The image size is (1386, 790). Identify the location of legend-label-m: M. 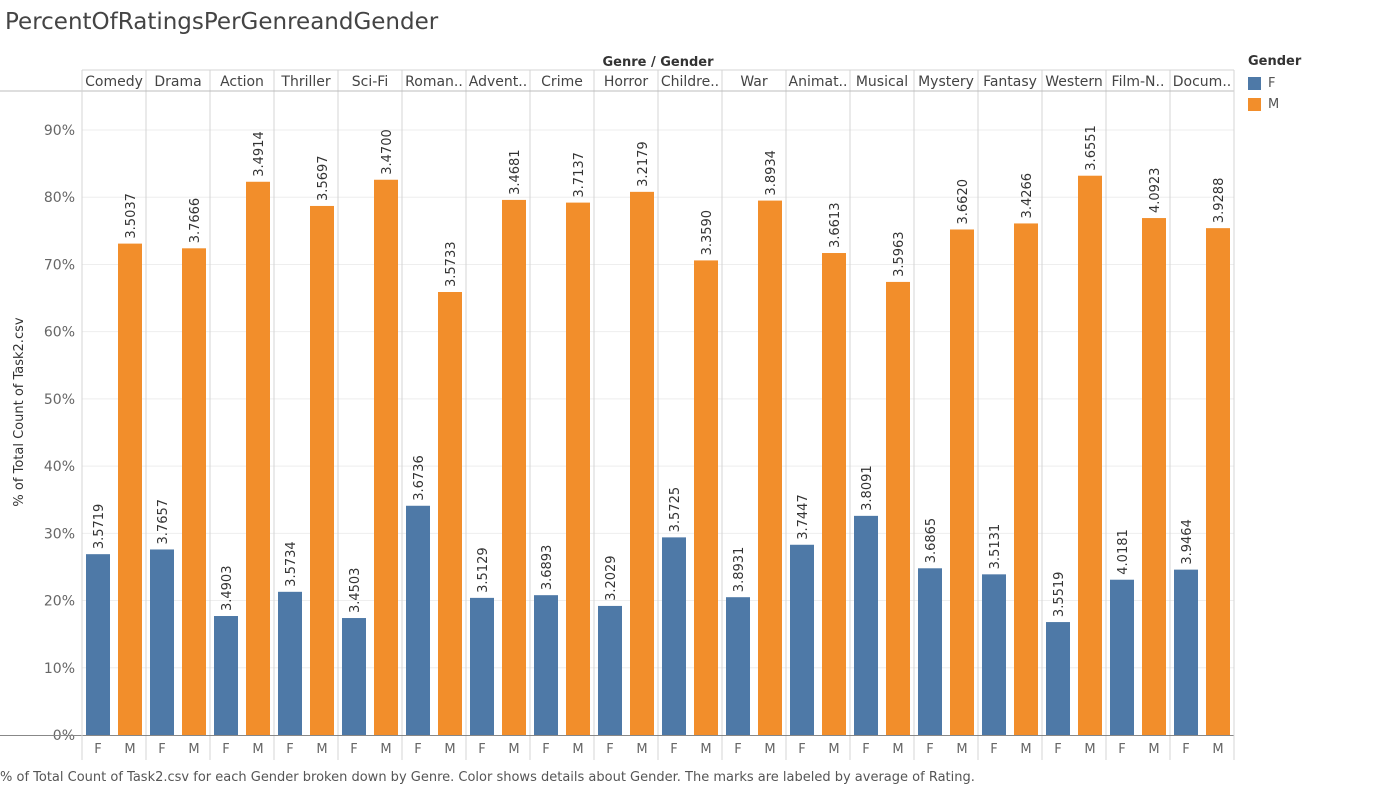
(1274, 104).